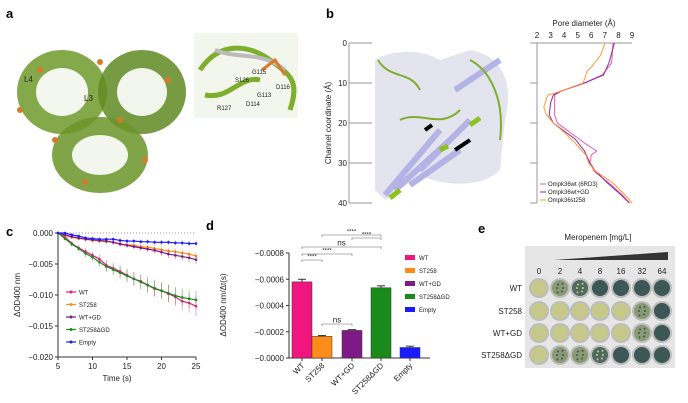  I want to click on e-column-label: 8, so click(600, 271).